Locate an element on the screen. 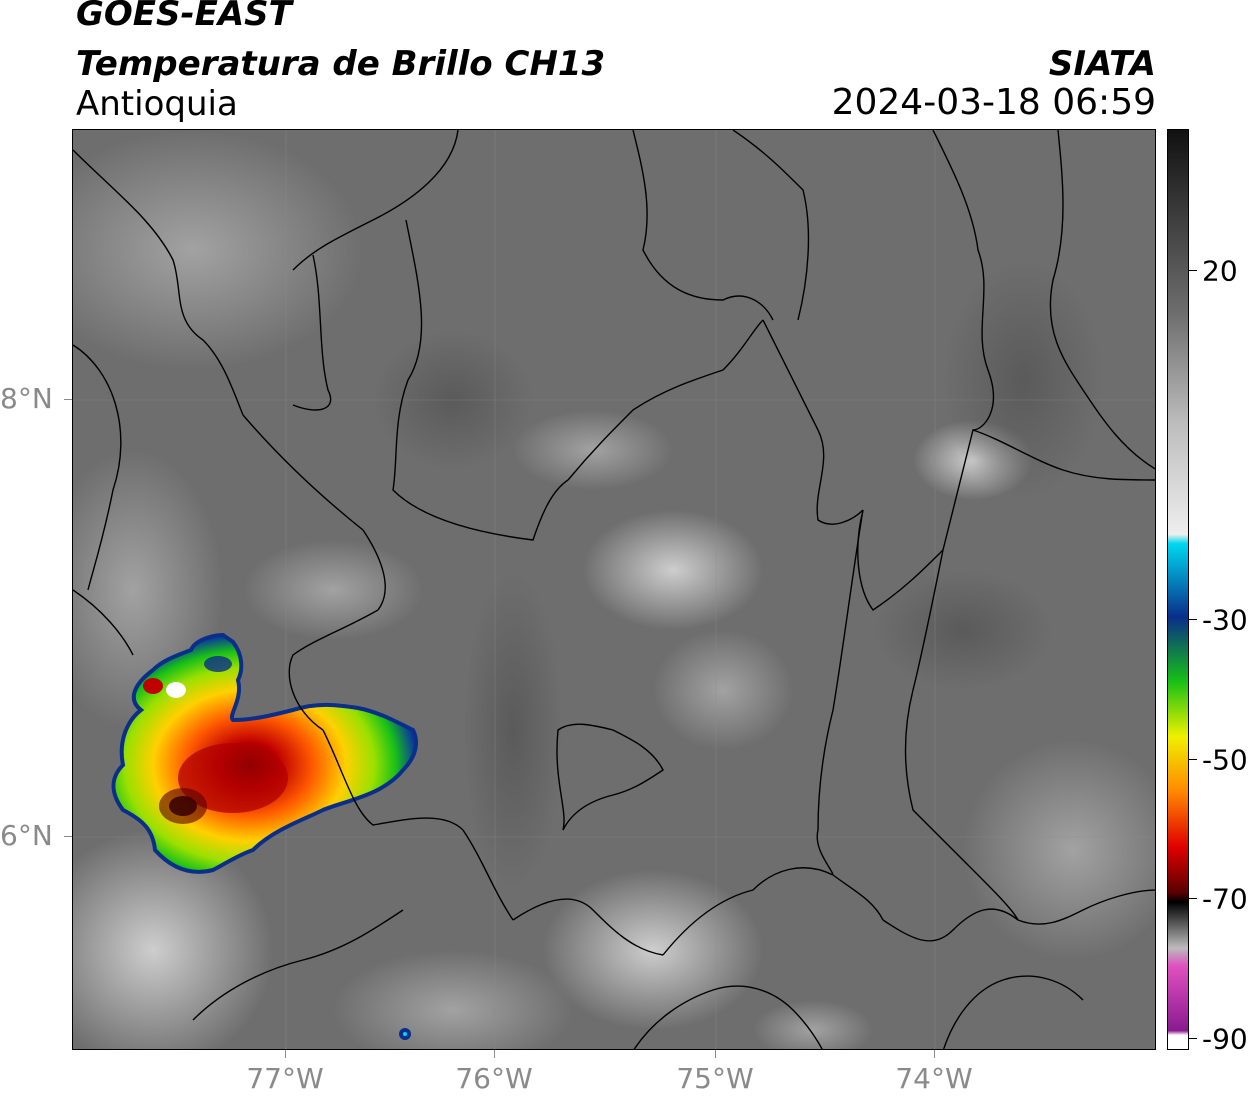  timestamp-label: 2024-03-18 06:59 is located at coordinates (993, 102).